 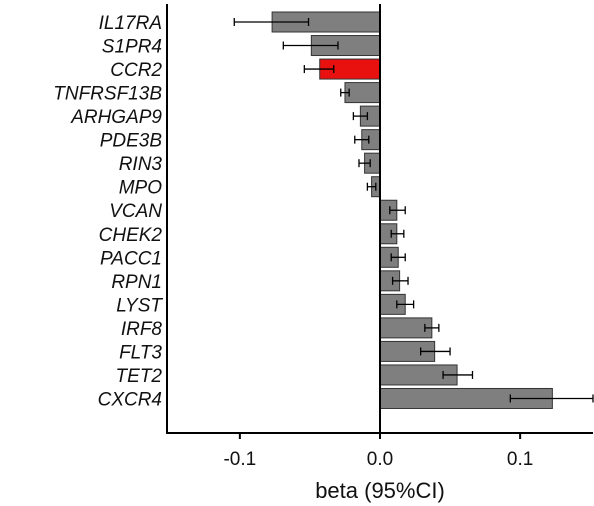 I want to click on category-label-arhgap9: ARHGAP9, so click(x=116, y=117).